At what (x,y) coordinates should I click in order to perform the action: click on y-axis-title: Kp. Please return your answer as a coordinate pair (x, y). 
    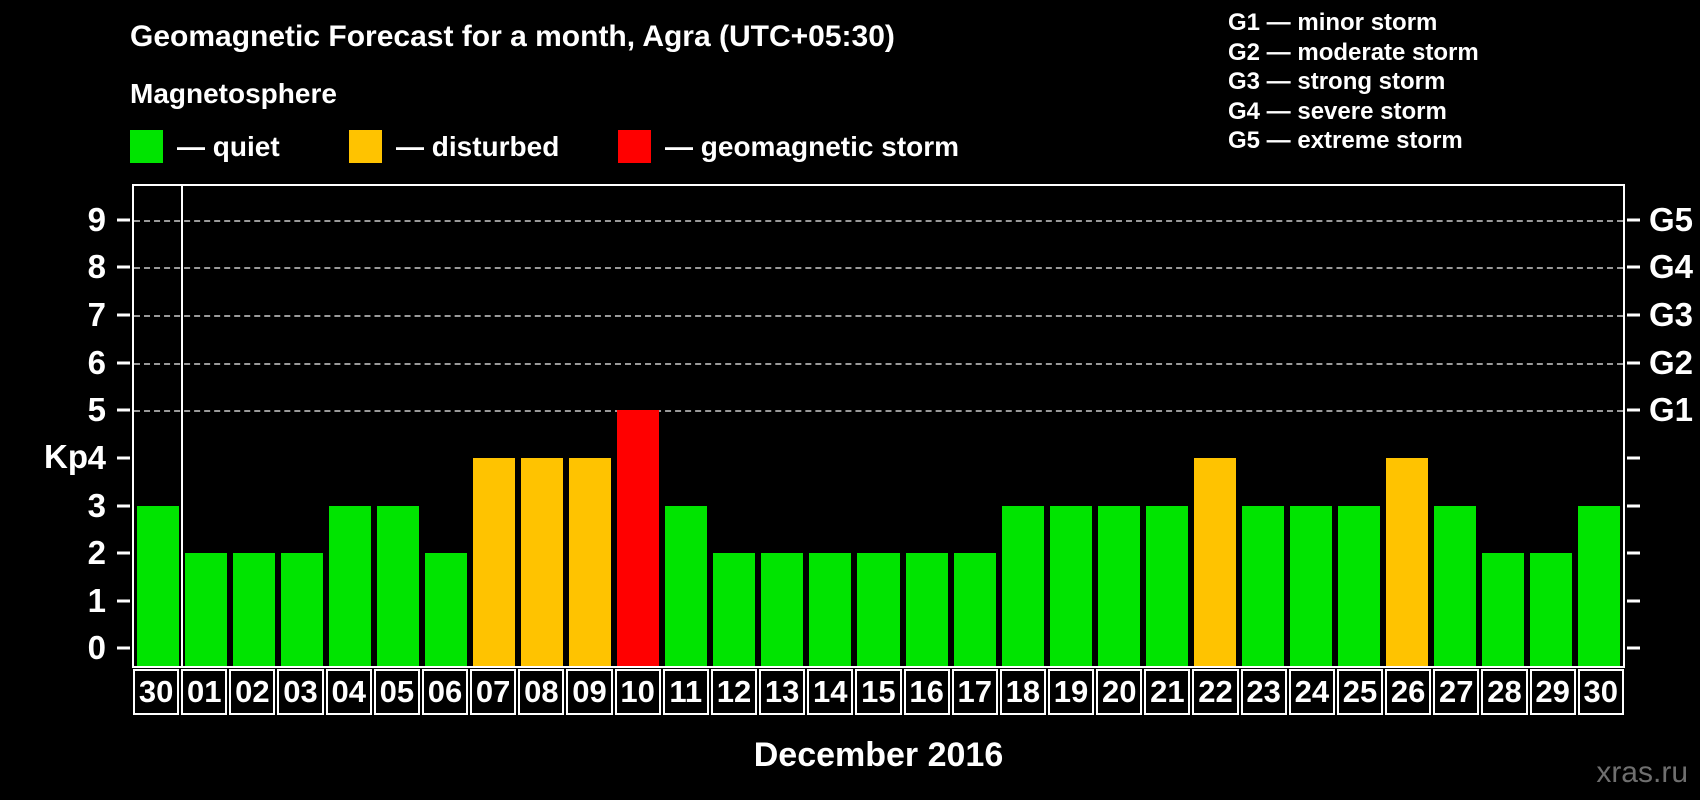
    Looking at the image, I should click on (66, 456).